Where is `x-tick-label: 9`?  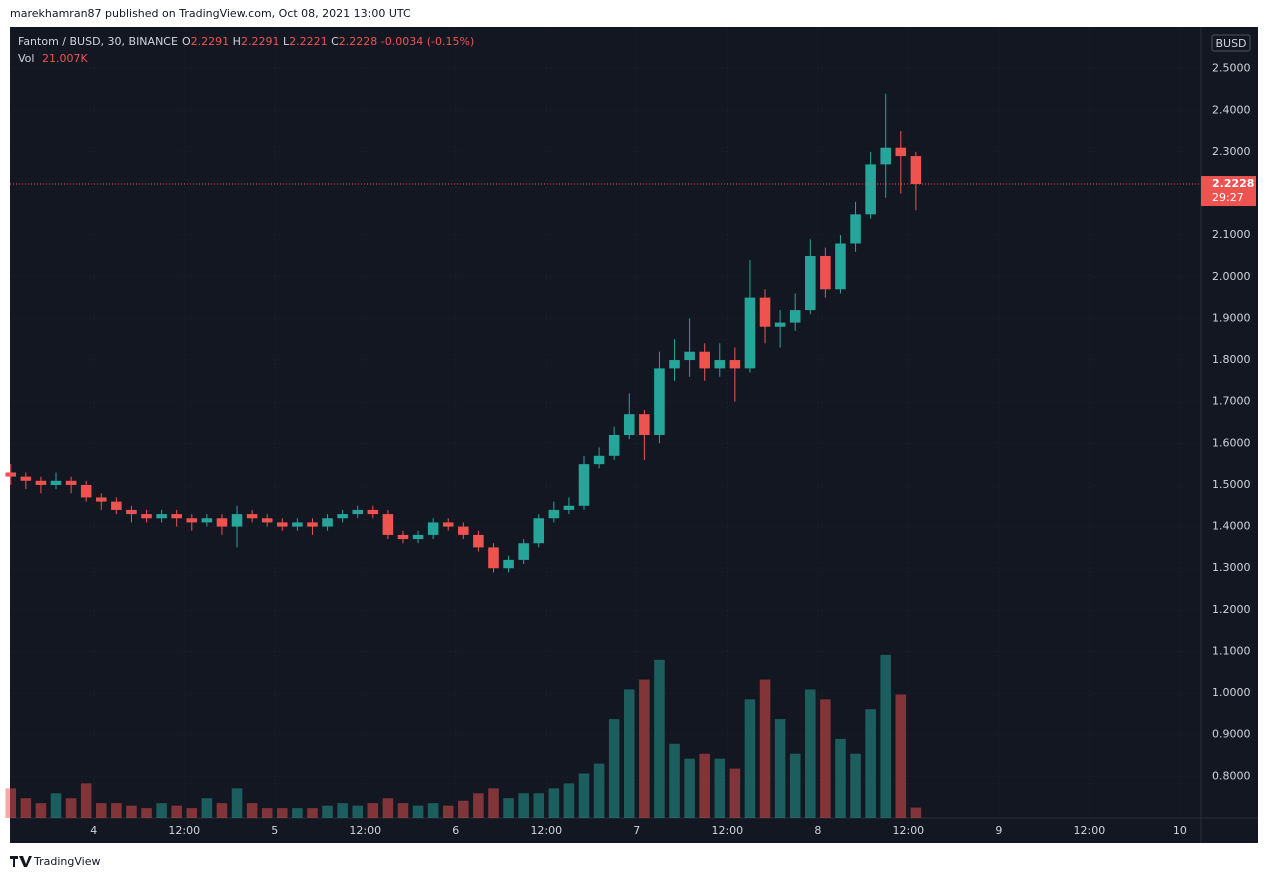
x-tick-label: 9 is located at coordinates (998, 830).